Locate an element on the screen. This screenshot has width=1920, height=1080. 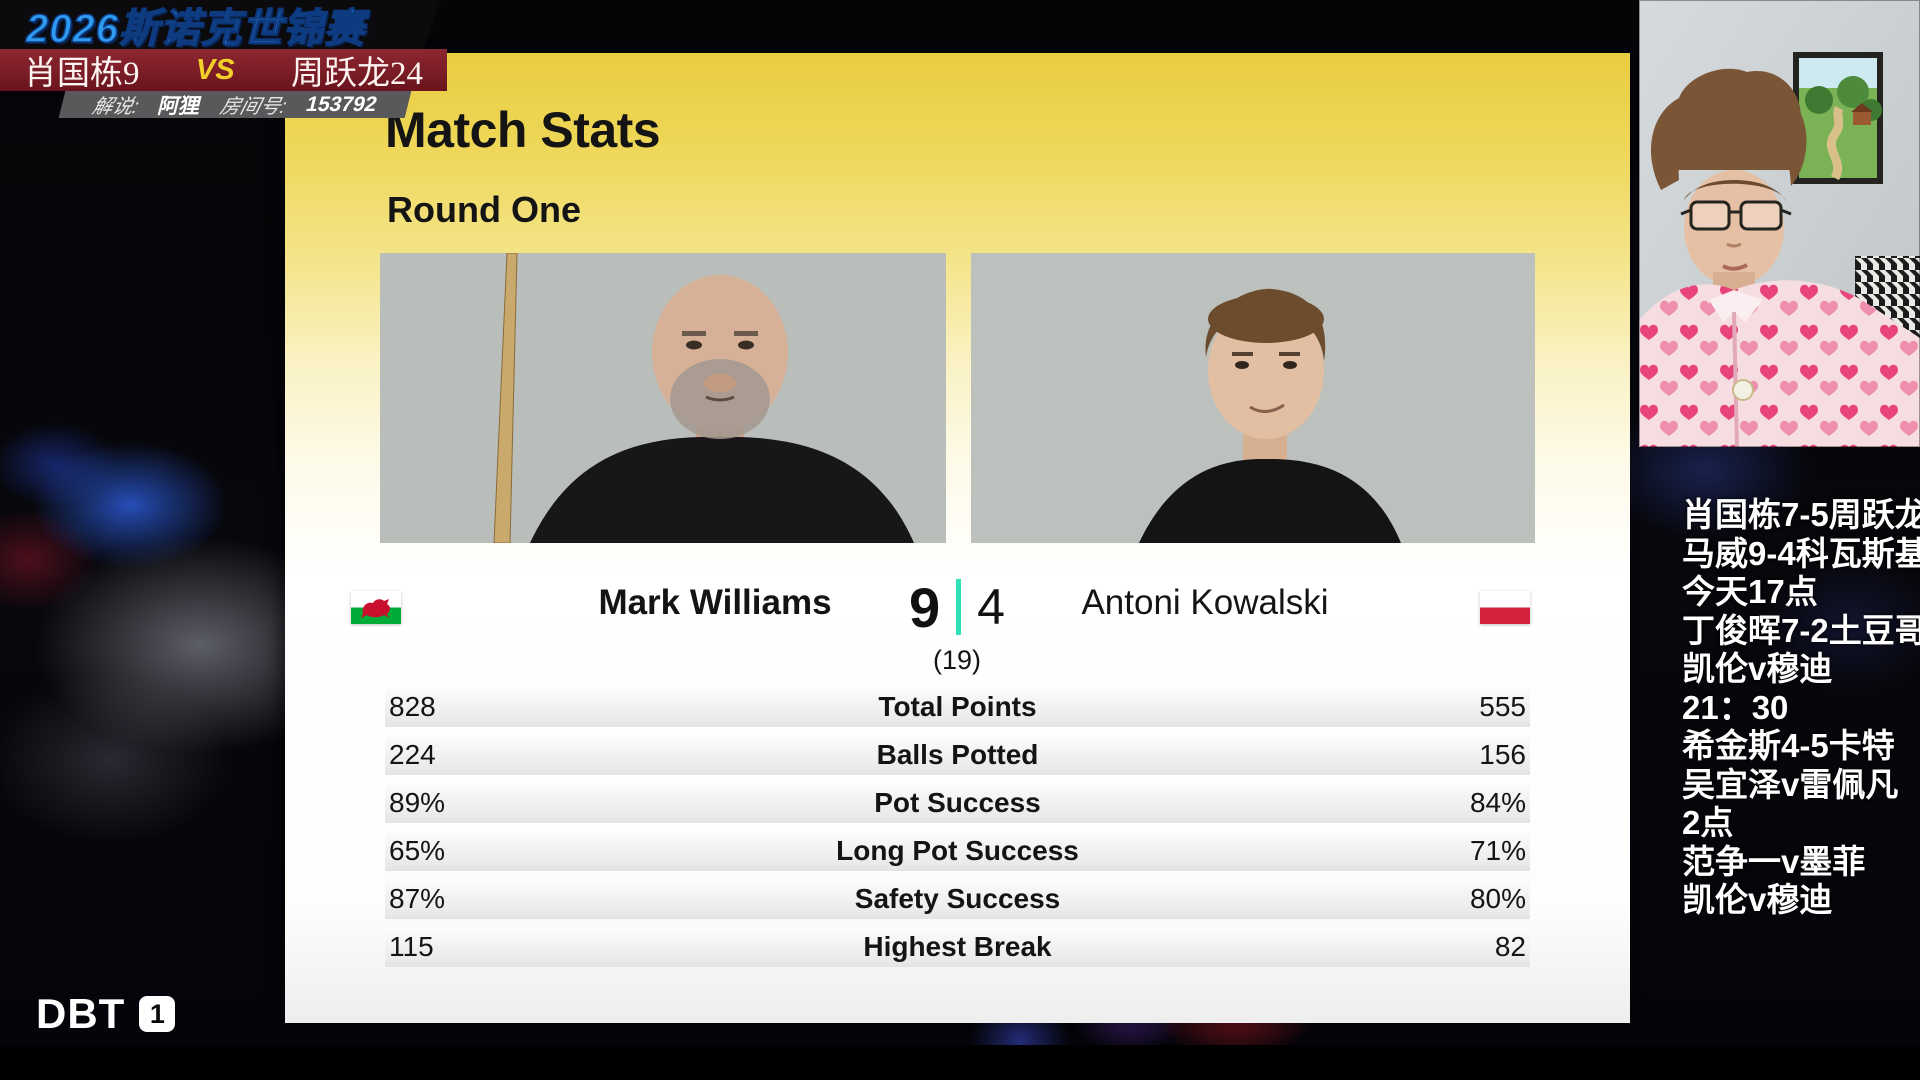
stat-label: Highest Break is located at coordinates (957, 946).